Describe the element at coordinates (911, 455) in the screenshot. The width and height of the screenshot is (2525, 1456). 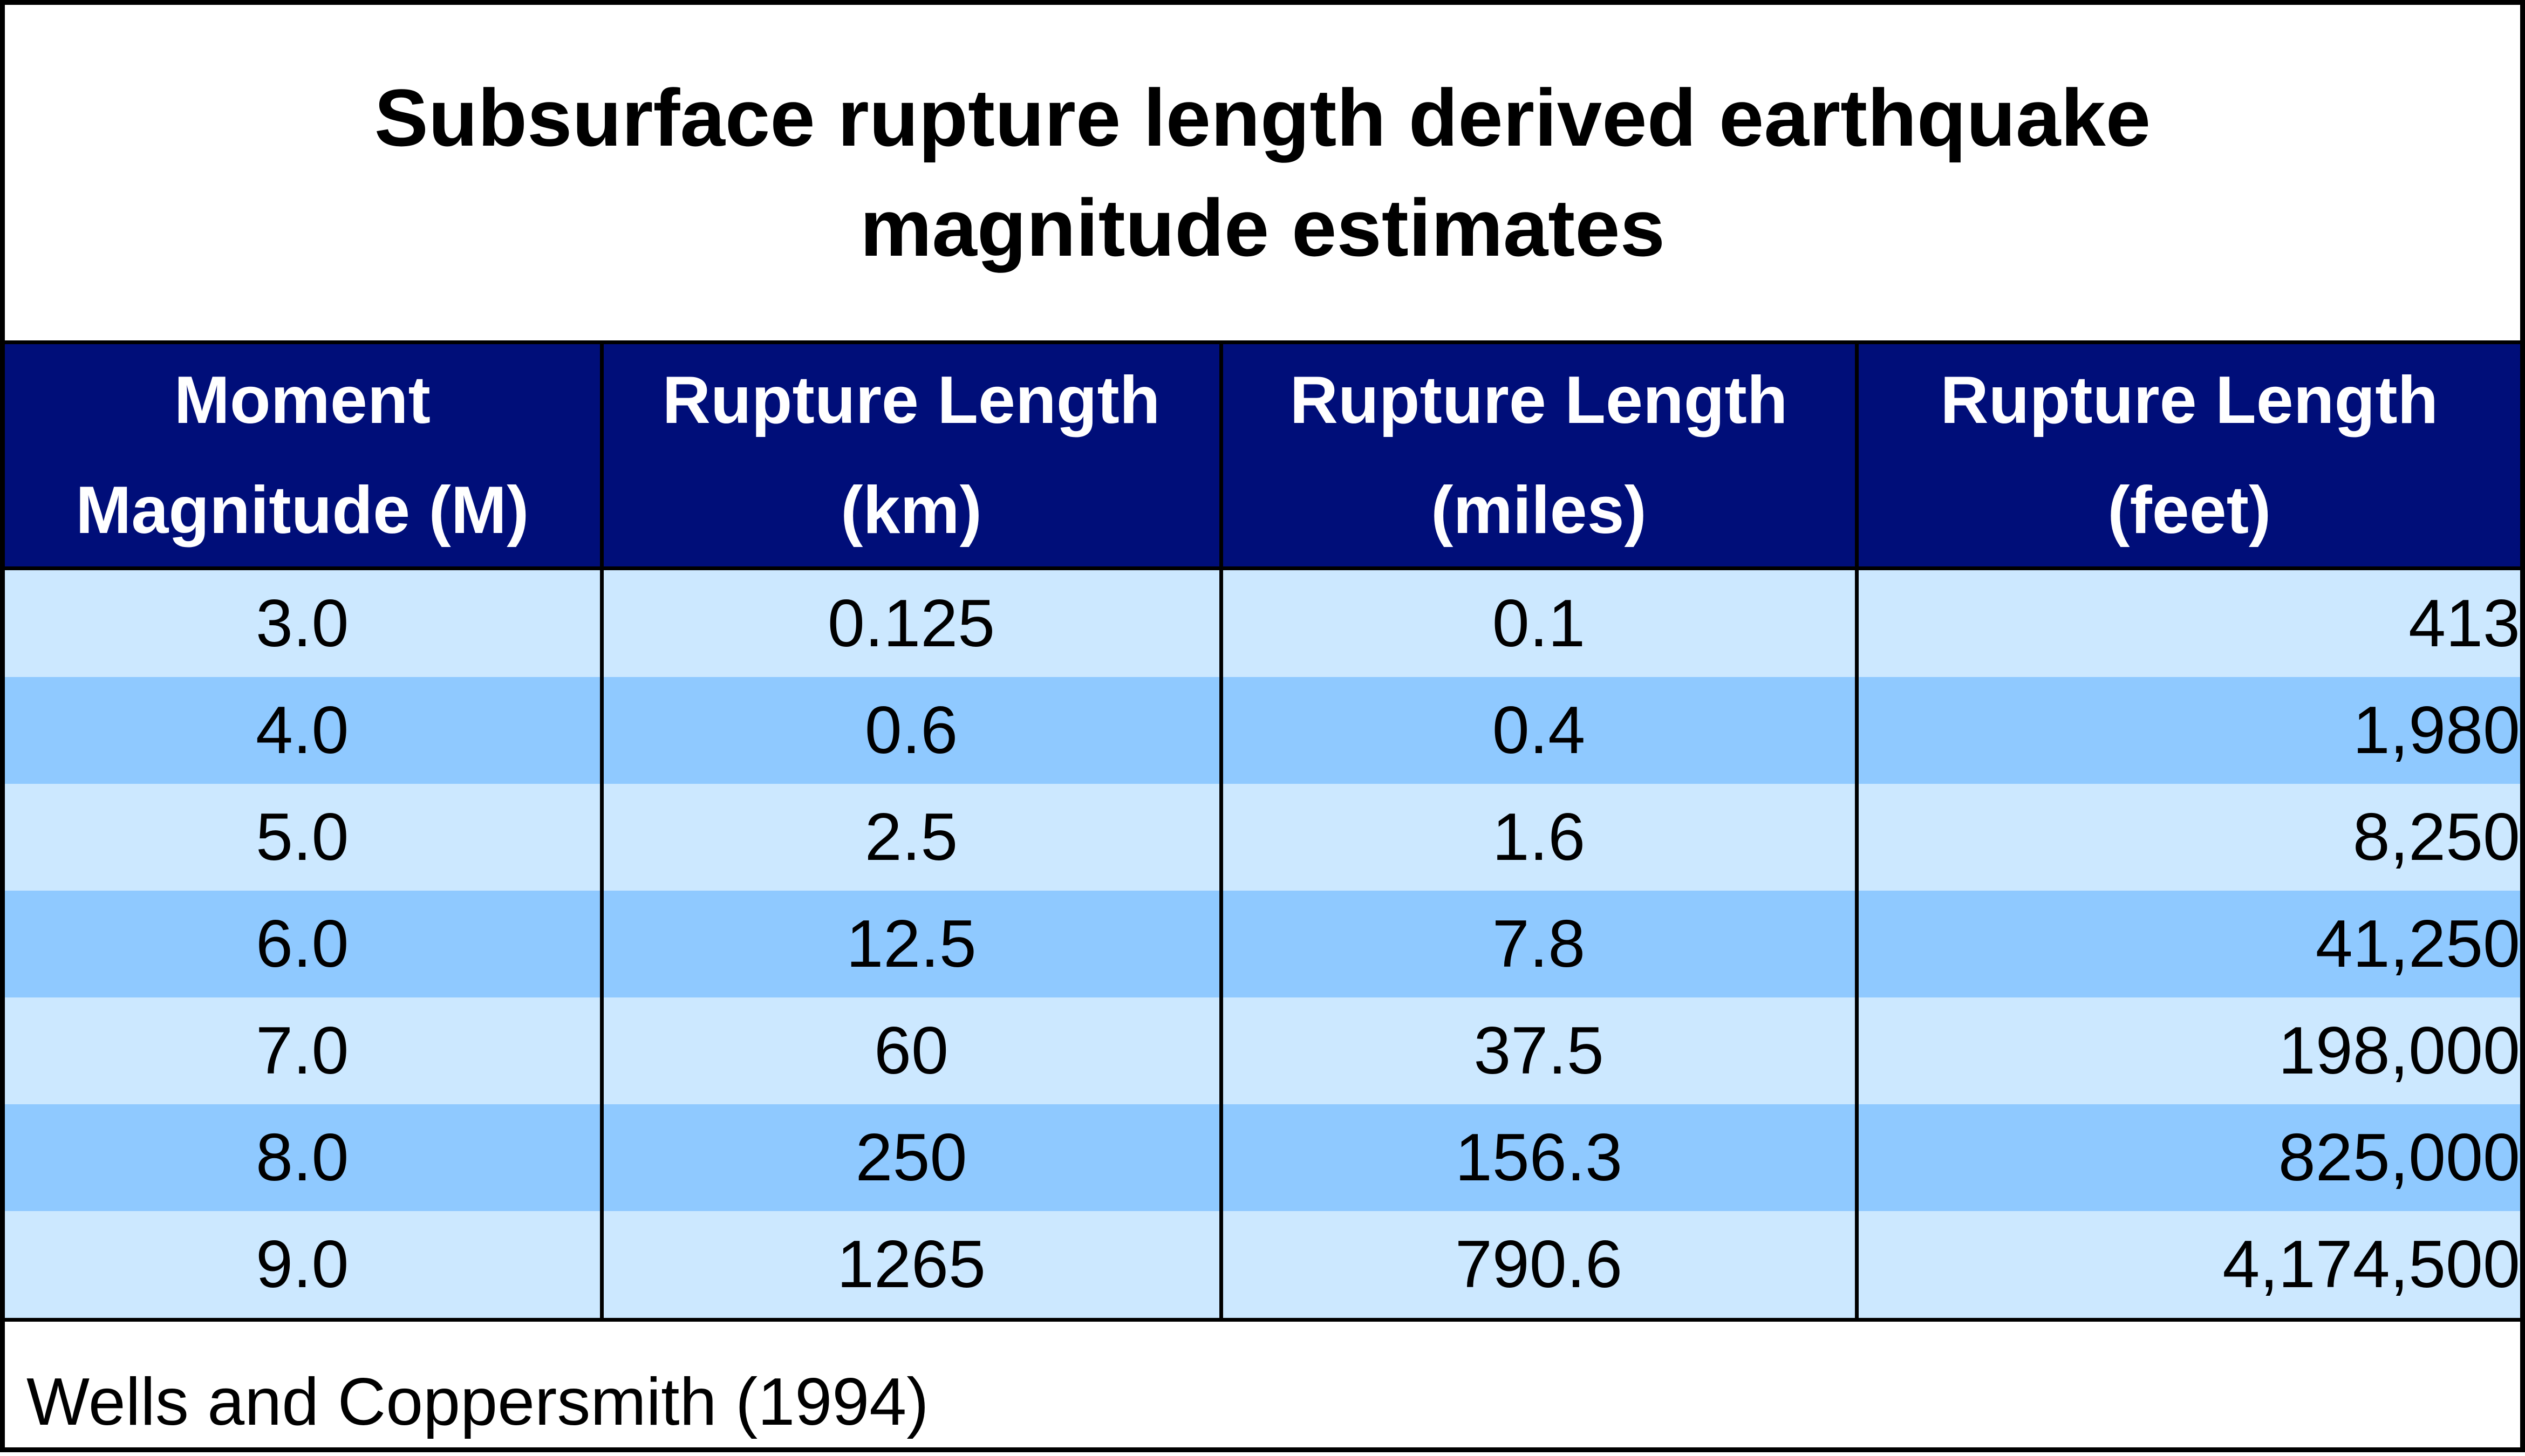
I see `header-rupture-length-km: Rupture Length (km)` at that location.